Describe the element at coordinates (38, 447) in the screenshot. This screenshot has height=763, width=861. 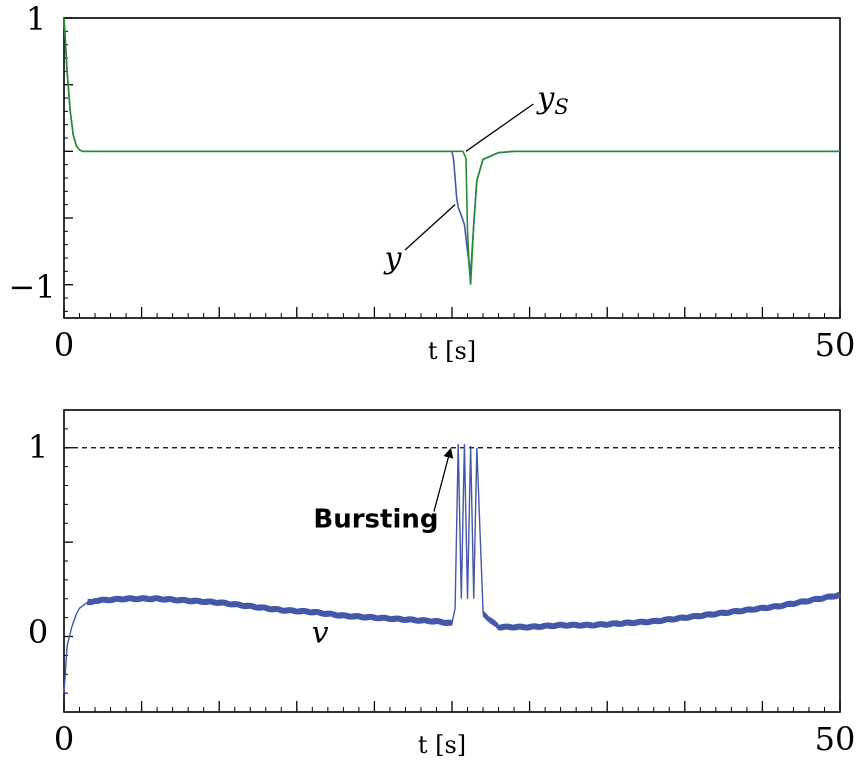
I see `bottom-y-tick-label-1: 1` at that location.